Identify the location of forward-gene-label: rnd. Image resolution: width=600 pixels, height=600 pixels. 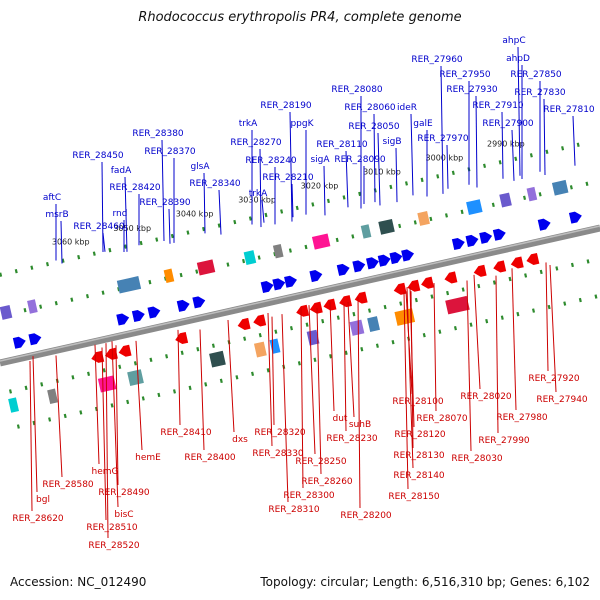
(120, 214).